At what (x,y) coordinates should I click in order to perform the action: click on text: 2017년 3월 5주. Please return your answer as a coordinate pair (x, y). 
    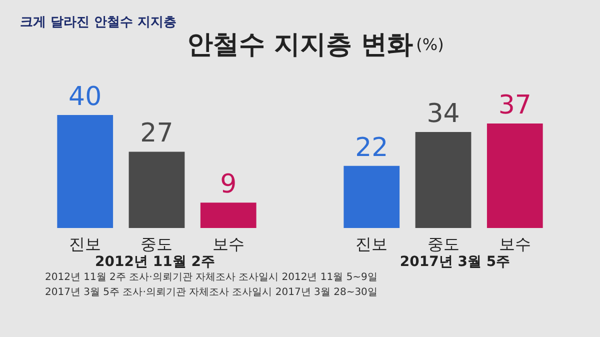
    Looking at the image, I should click on (455, 262).